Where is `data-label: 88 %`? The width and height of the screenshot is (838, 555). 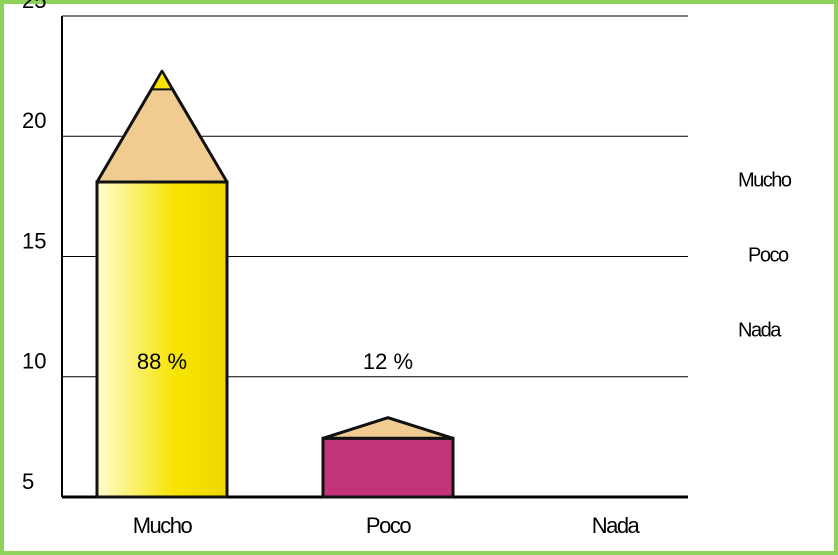 data-label: 88 % is located at coordinates (162, 361).